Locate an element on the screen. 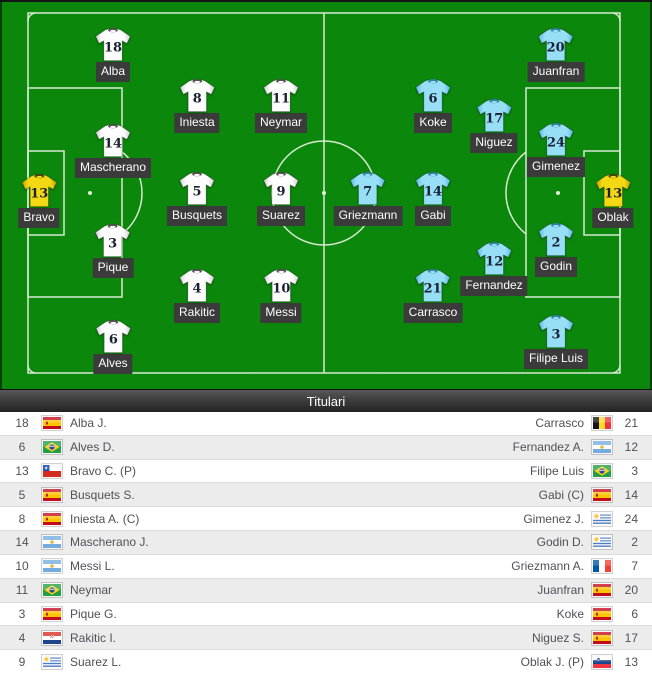 The image size is (652, 673). player-name-left: Rakitic I. is located at coordinates (93, 637).